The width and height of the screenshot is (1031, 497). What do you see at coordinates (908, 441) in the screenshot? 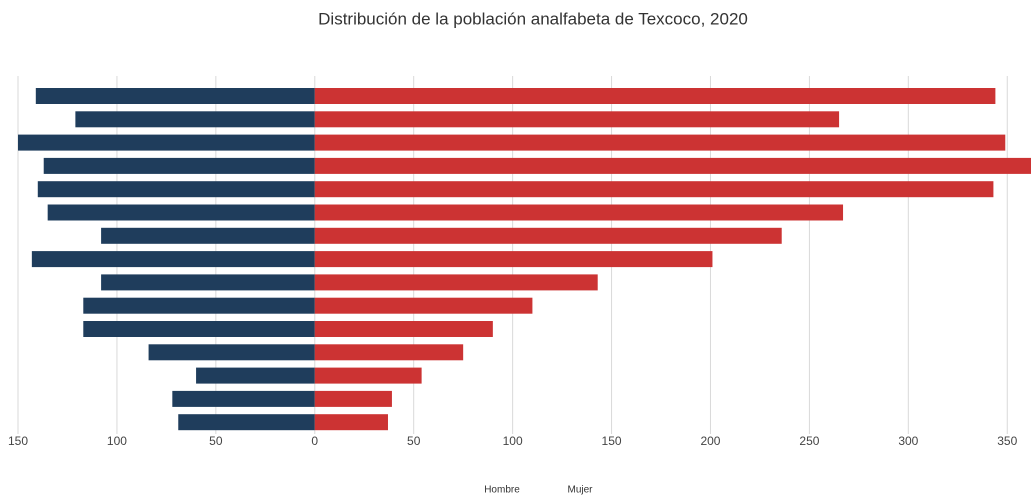
I see `x-tick-label: 300` at bounding box center [908, 441].